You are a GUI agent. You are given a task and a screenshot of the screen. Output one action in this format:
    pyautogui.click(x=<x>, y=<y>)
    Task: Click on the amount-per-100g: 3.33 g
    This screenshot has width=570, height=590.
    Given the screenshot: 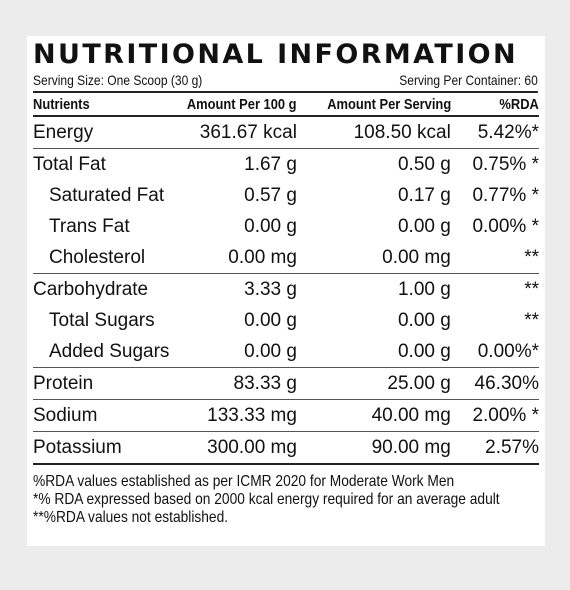 What is the action you would take?
    pyautogui.click(x=270, y=289)
    